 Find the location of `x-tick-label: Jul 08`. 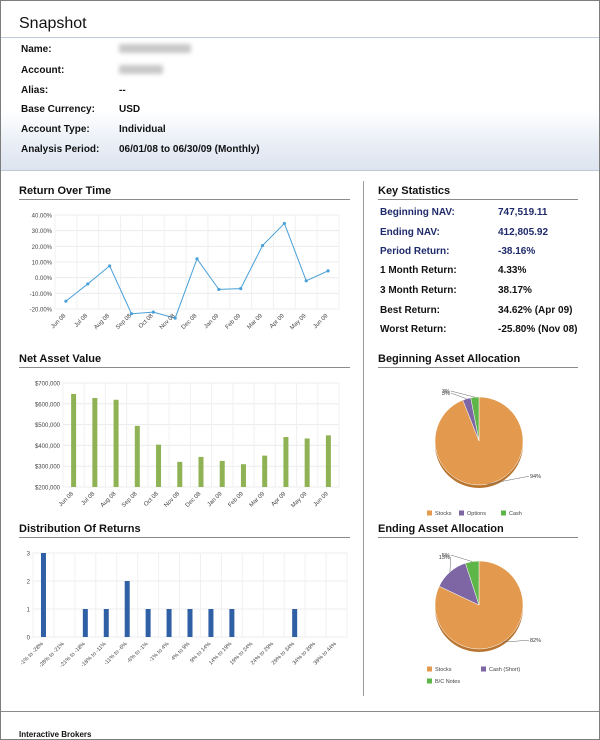

x-tick-label: Jul 08 is located at coordinates (89, 499).